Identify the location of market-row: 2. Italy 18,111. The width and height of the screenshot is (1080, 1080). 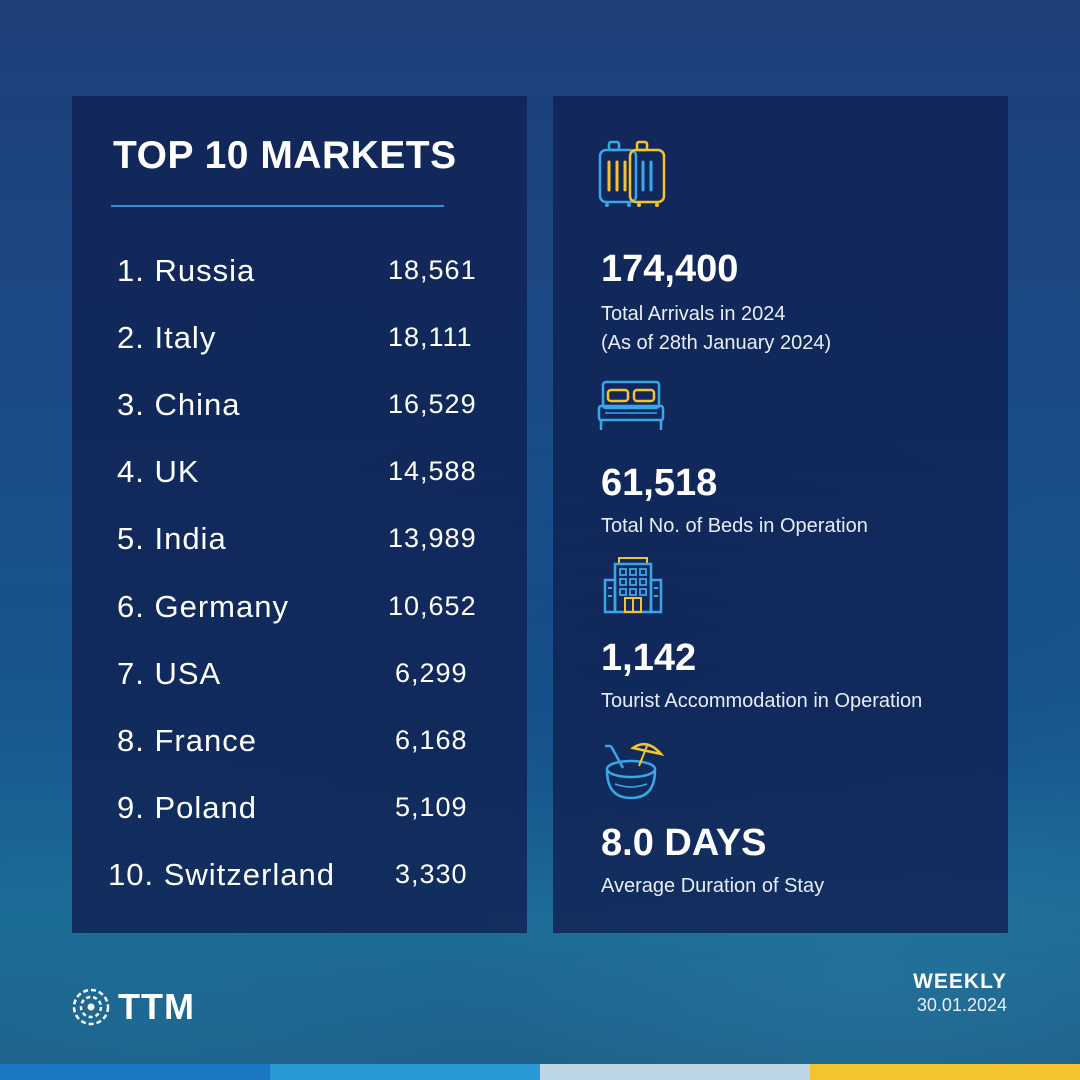
(263, 340).